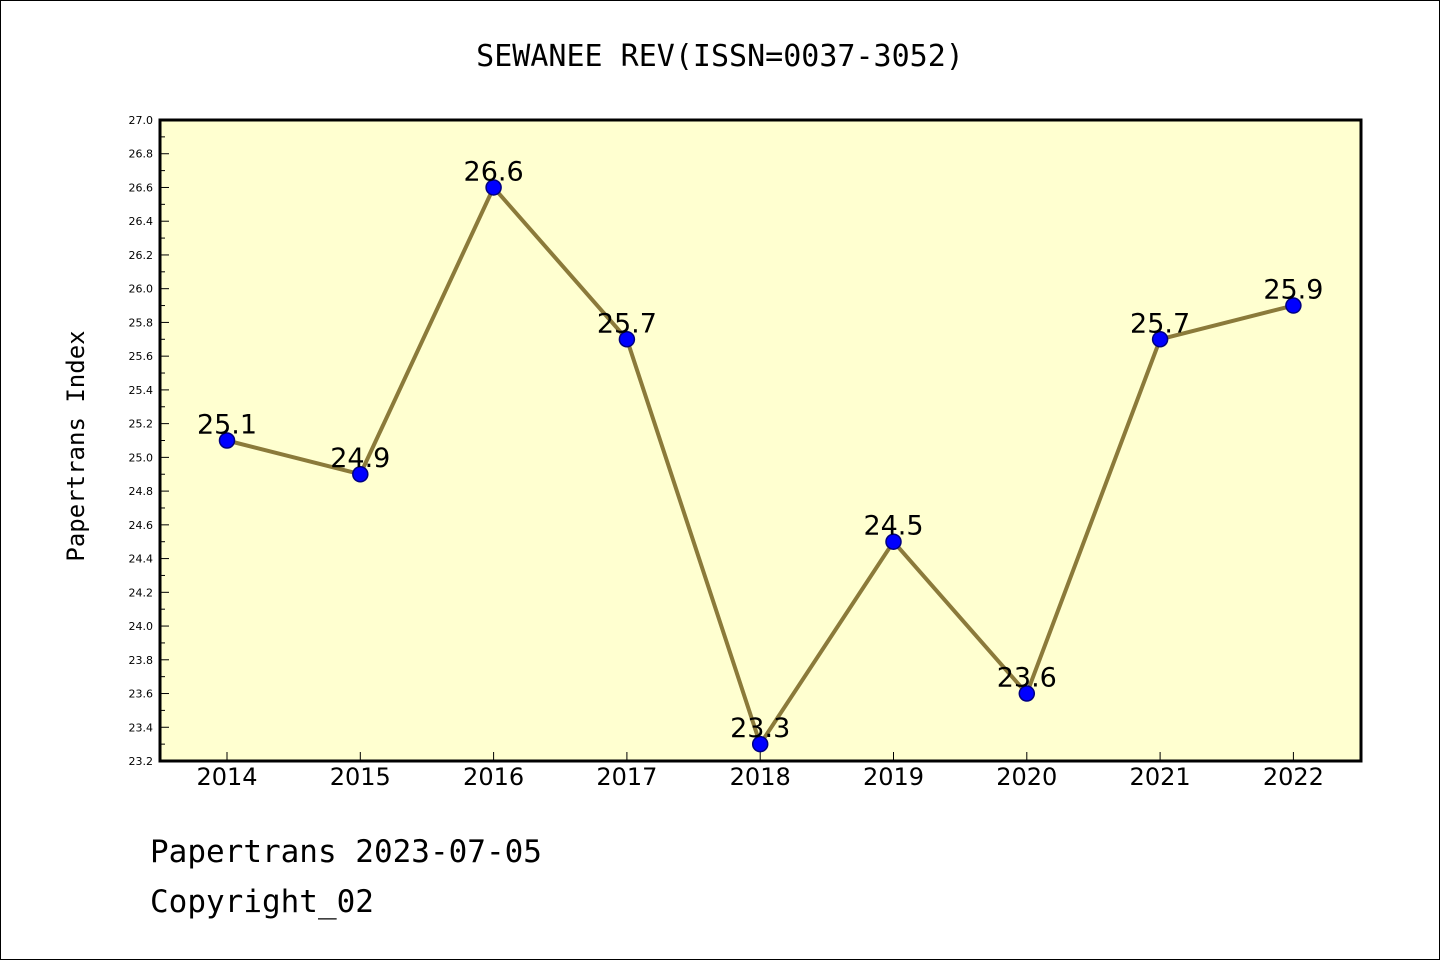 The image size is (1440, 960). I want to click on y-tick-label: 26.8, so click(141, 154).